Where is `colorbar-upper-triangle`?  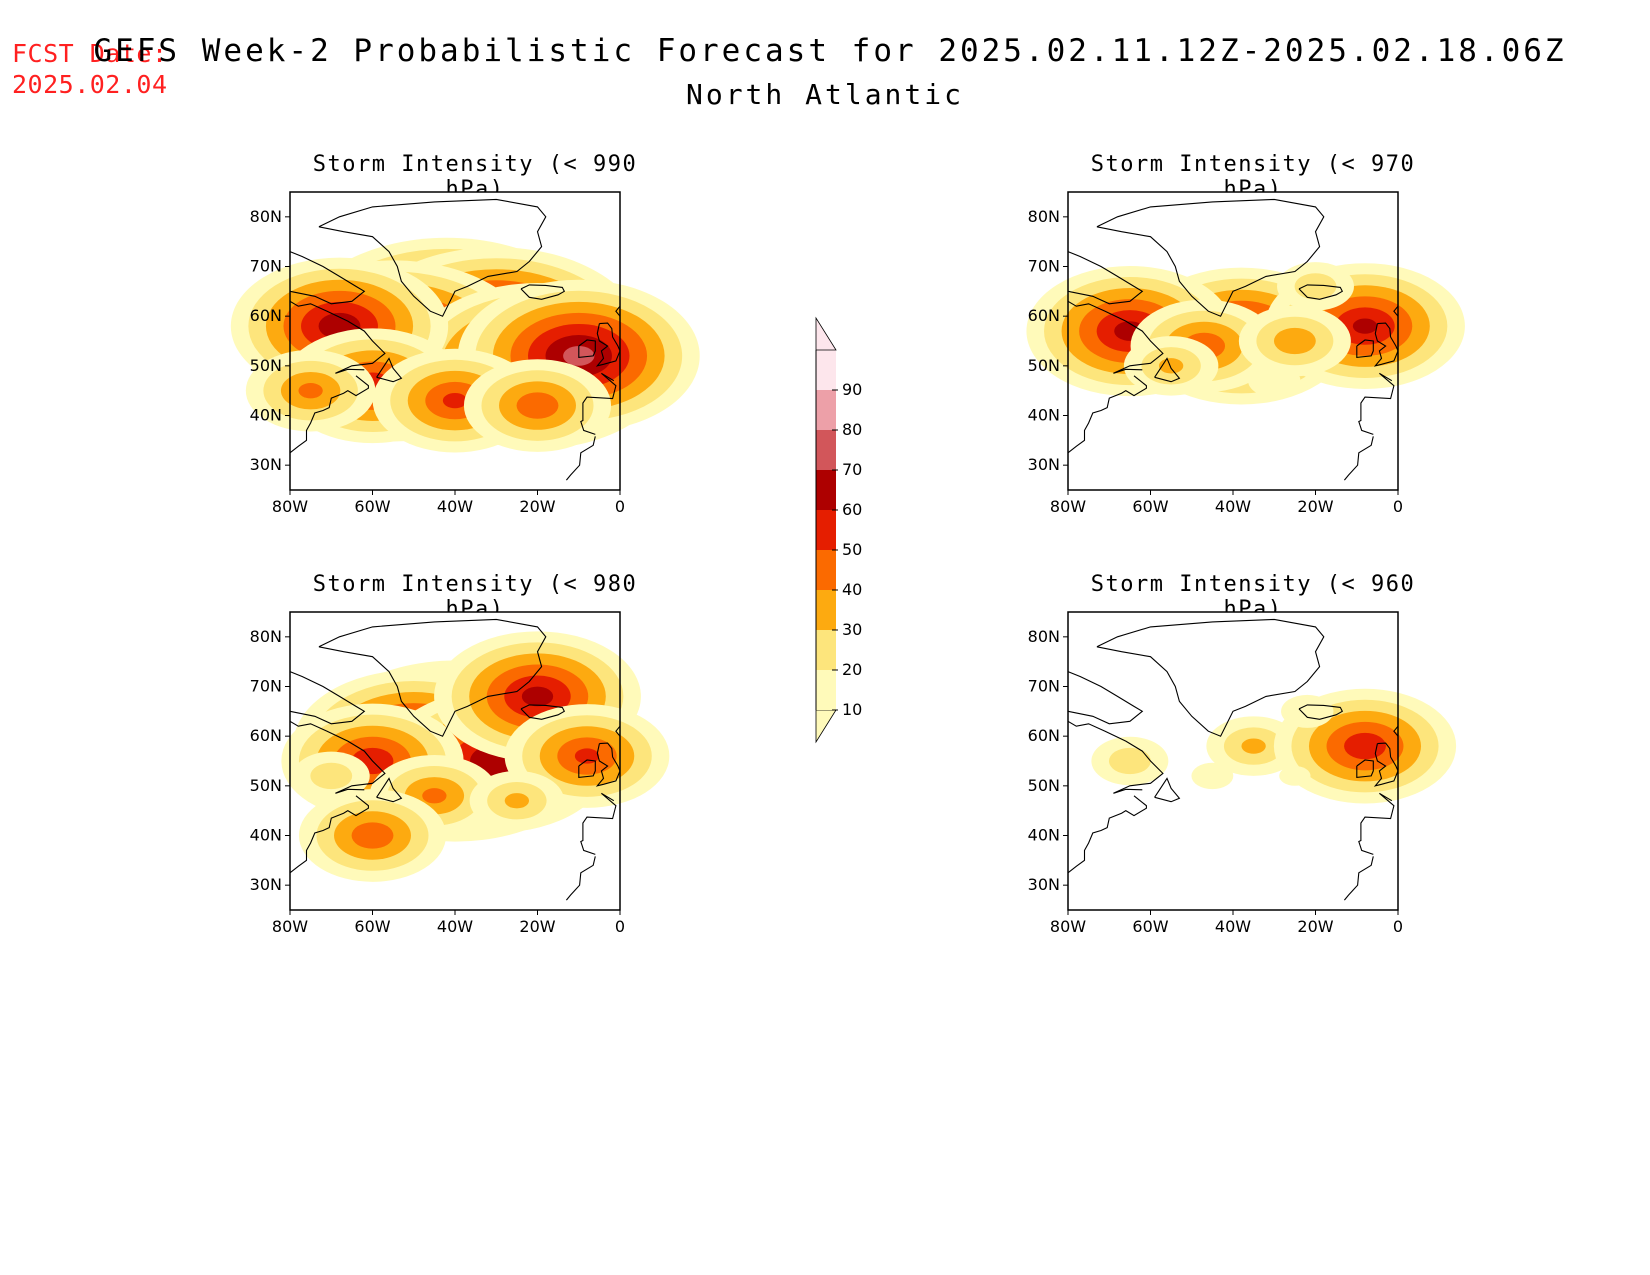 colorbar-upper-triangle is located at coordinates (826, 333).